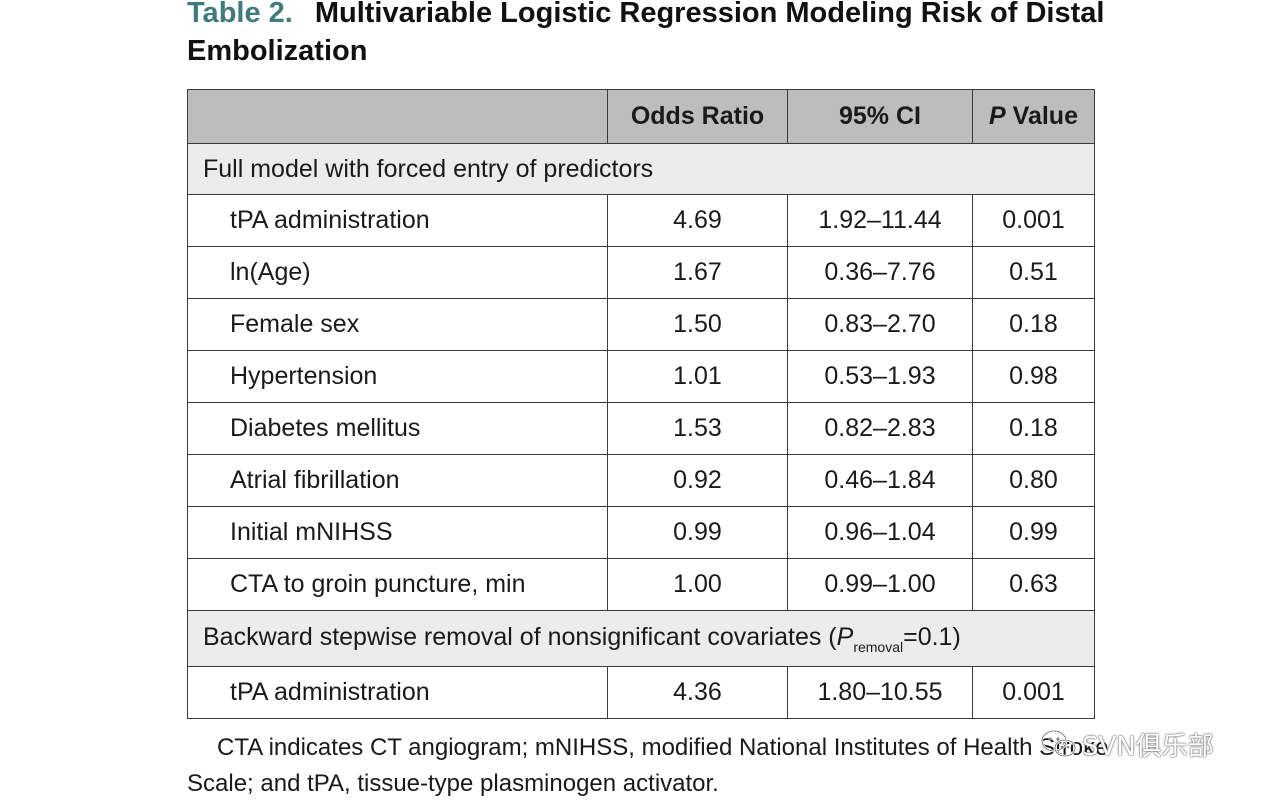 This screenshot has height=800, width=1280. I want to click on section-heading-subscript: removal, so click(878, 646).